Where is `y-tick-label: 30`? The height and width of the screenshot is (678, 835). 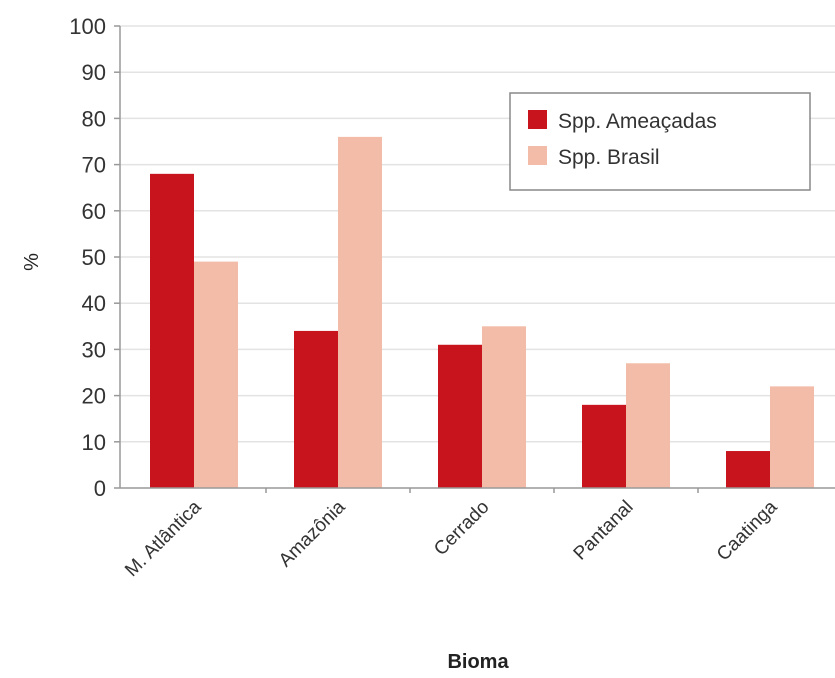 y-tick-label: 30 is located at coordinates (94, 349).